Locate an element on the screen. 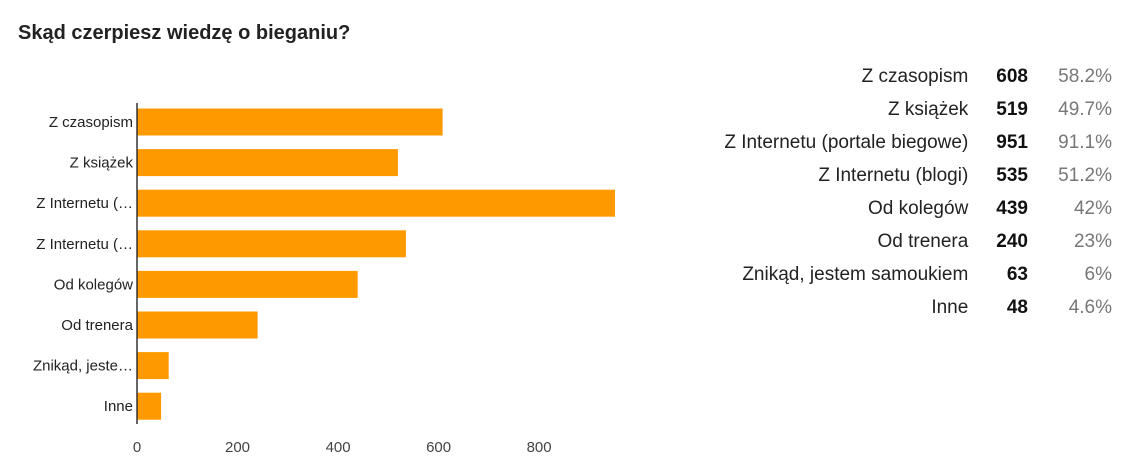  category-label: Z czasopism is located at coordinates (91, 122).